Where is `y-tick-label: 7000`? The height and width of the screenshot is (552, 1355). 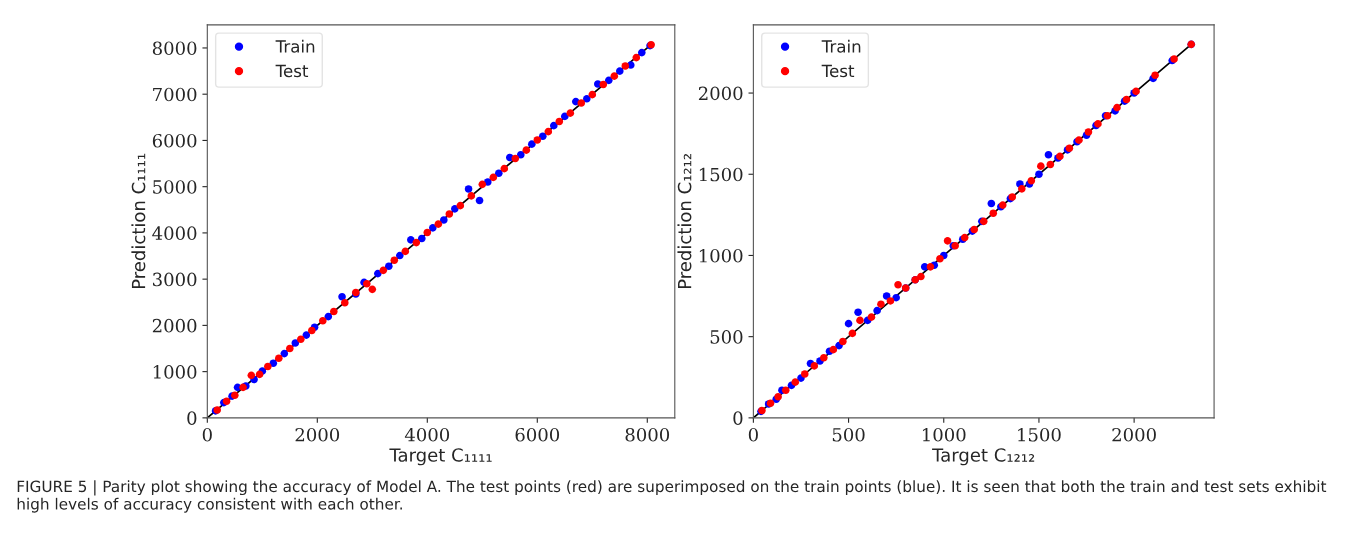 y-tick-label: 7000 is located at coordinates (175, 94).